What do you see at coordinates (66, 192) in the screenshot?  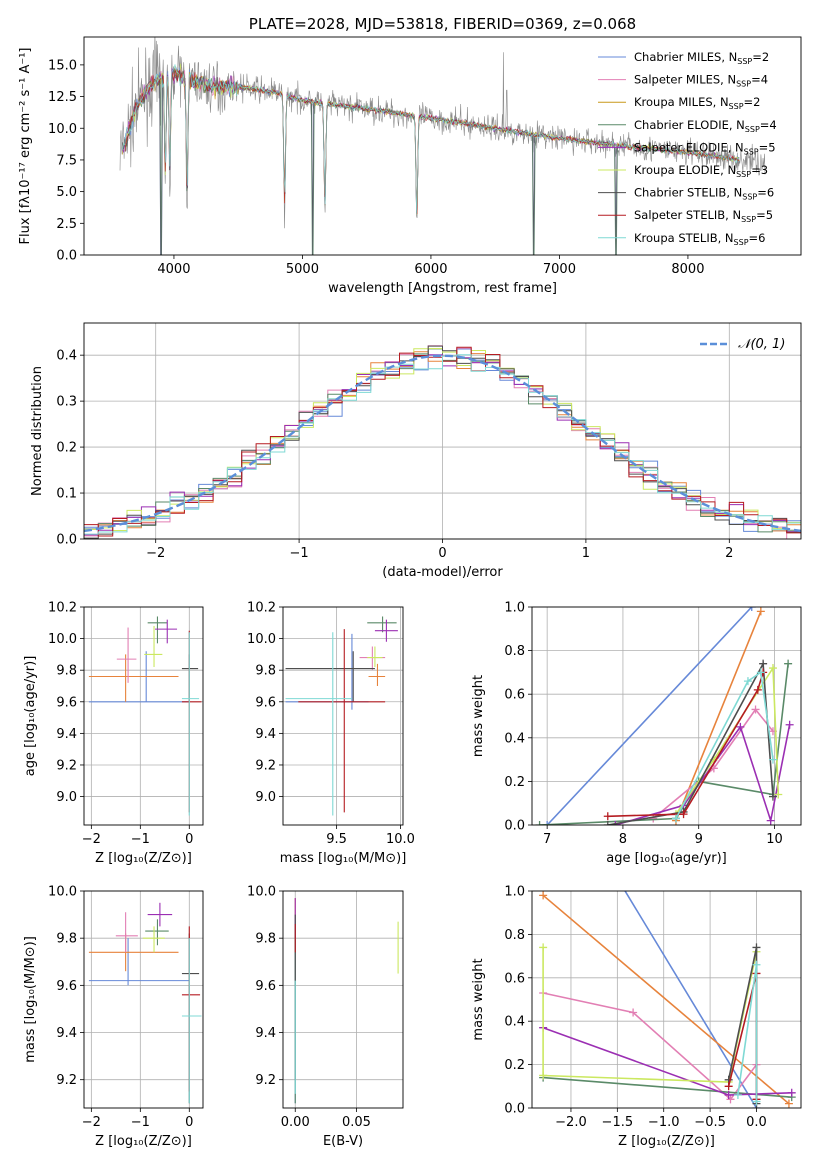 I see `y-tick-label: 5.0` at bounding box center [66, 192].